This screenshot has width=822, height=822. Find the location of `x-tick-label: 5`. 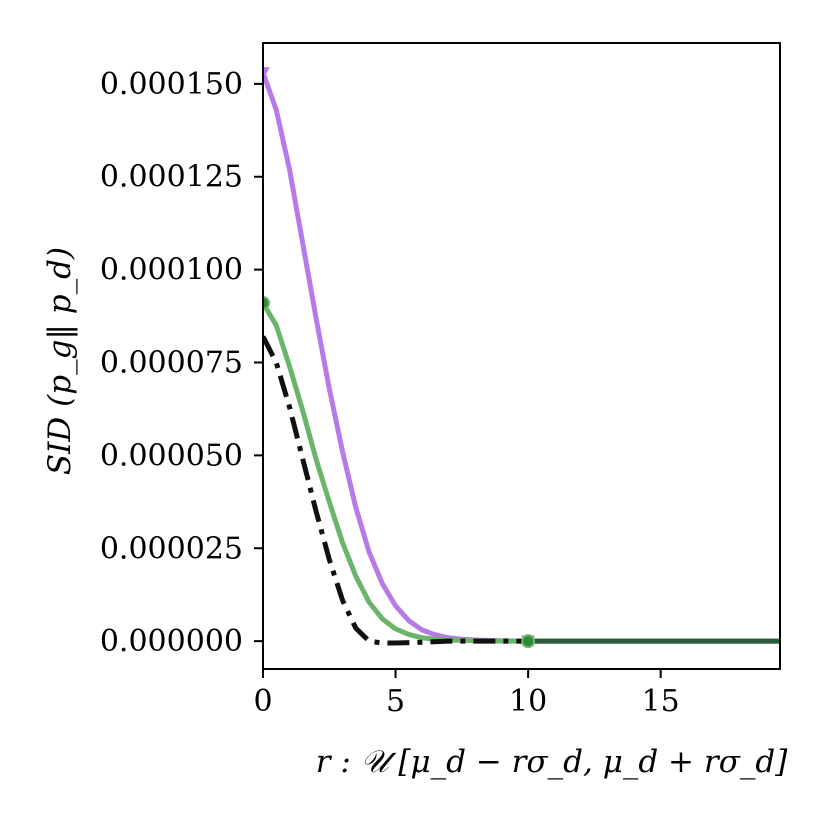

x-tick-label: 5 is located at coordinates (395, 701).